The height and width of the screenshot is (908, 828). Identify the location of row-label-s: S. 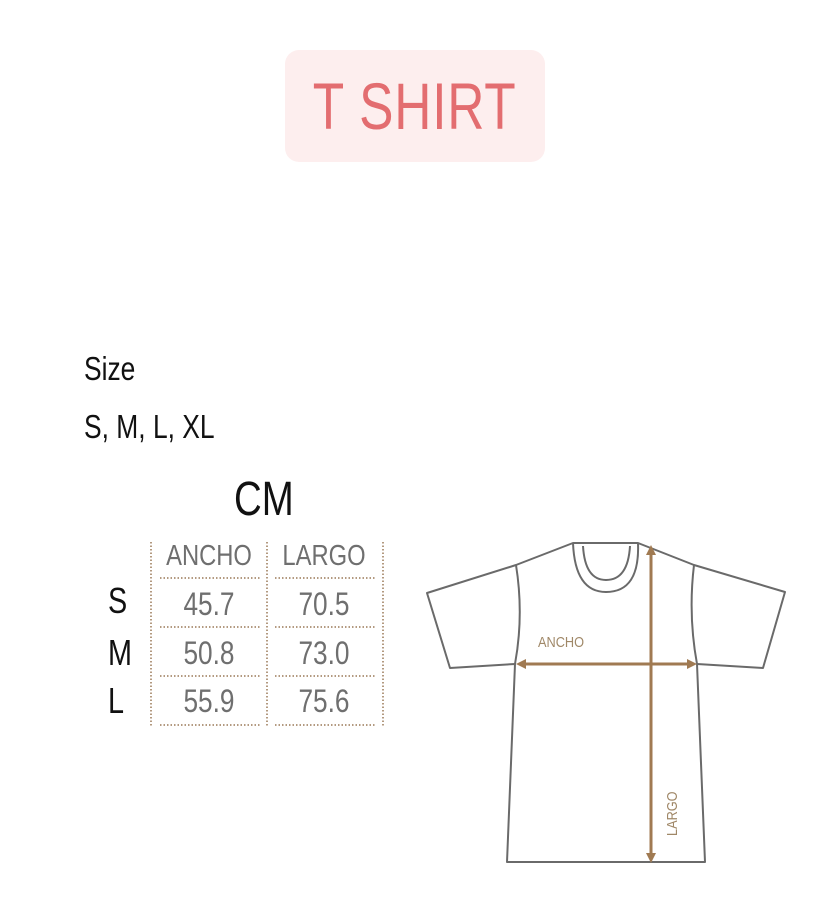
(120, 601).